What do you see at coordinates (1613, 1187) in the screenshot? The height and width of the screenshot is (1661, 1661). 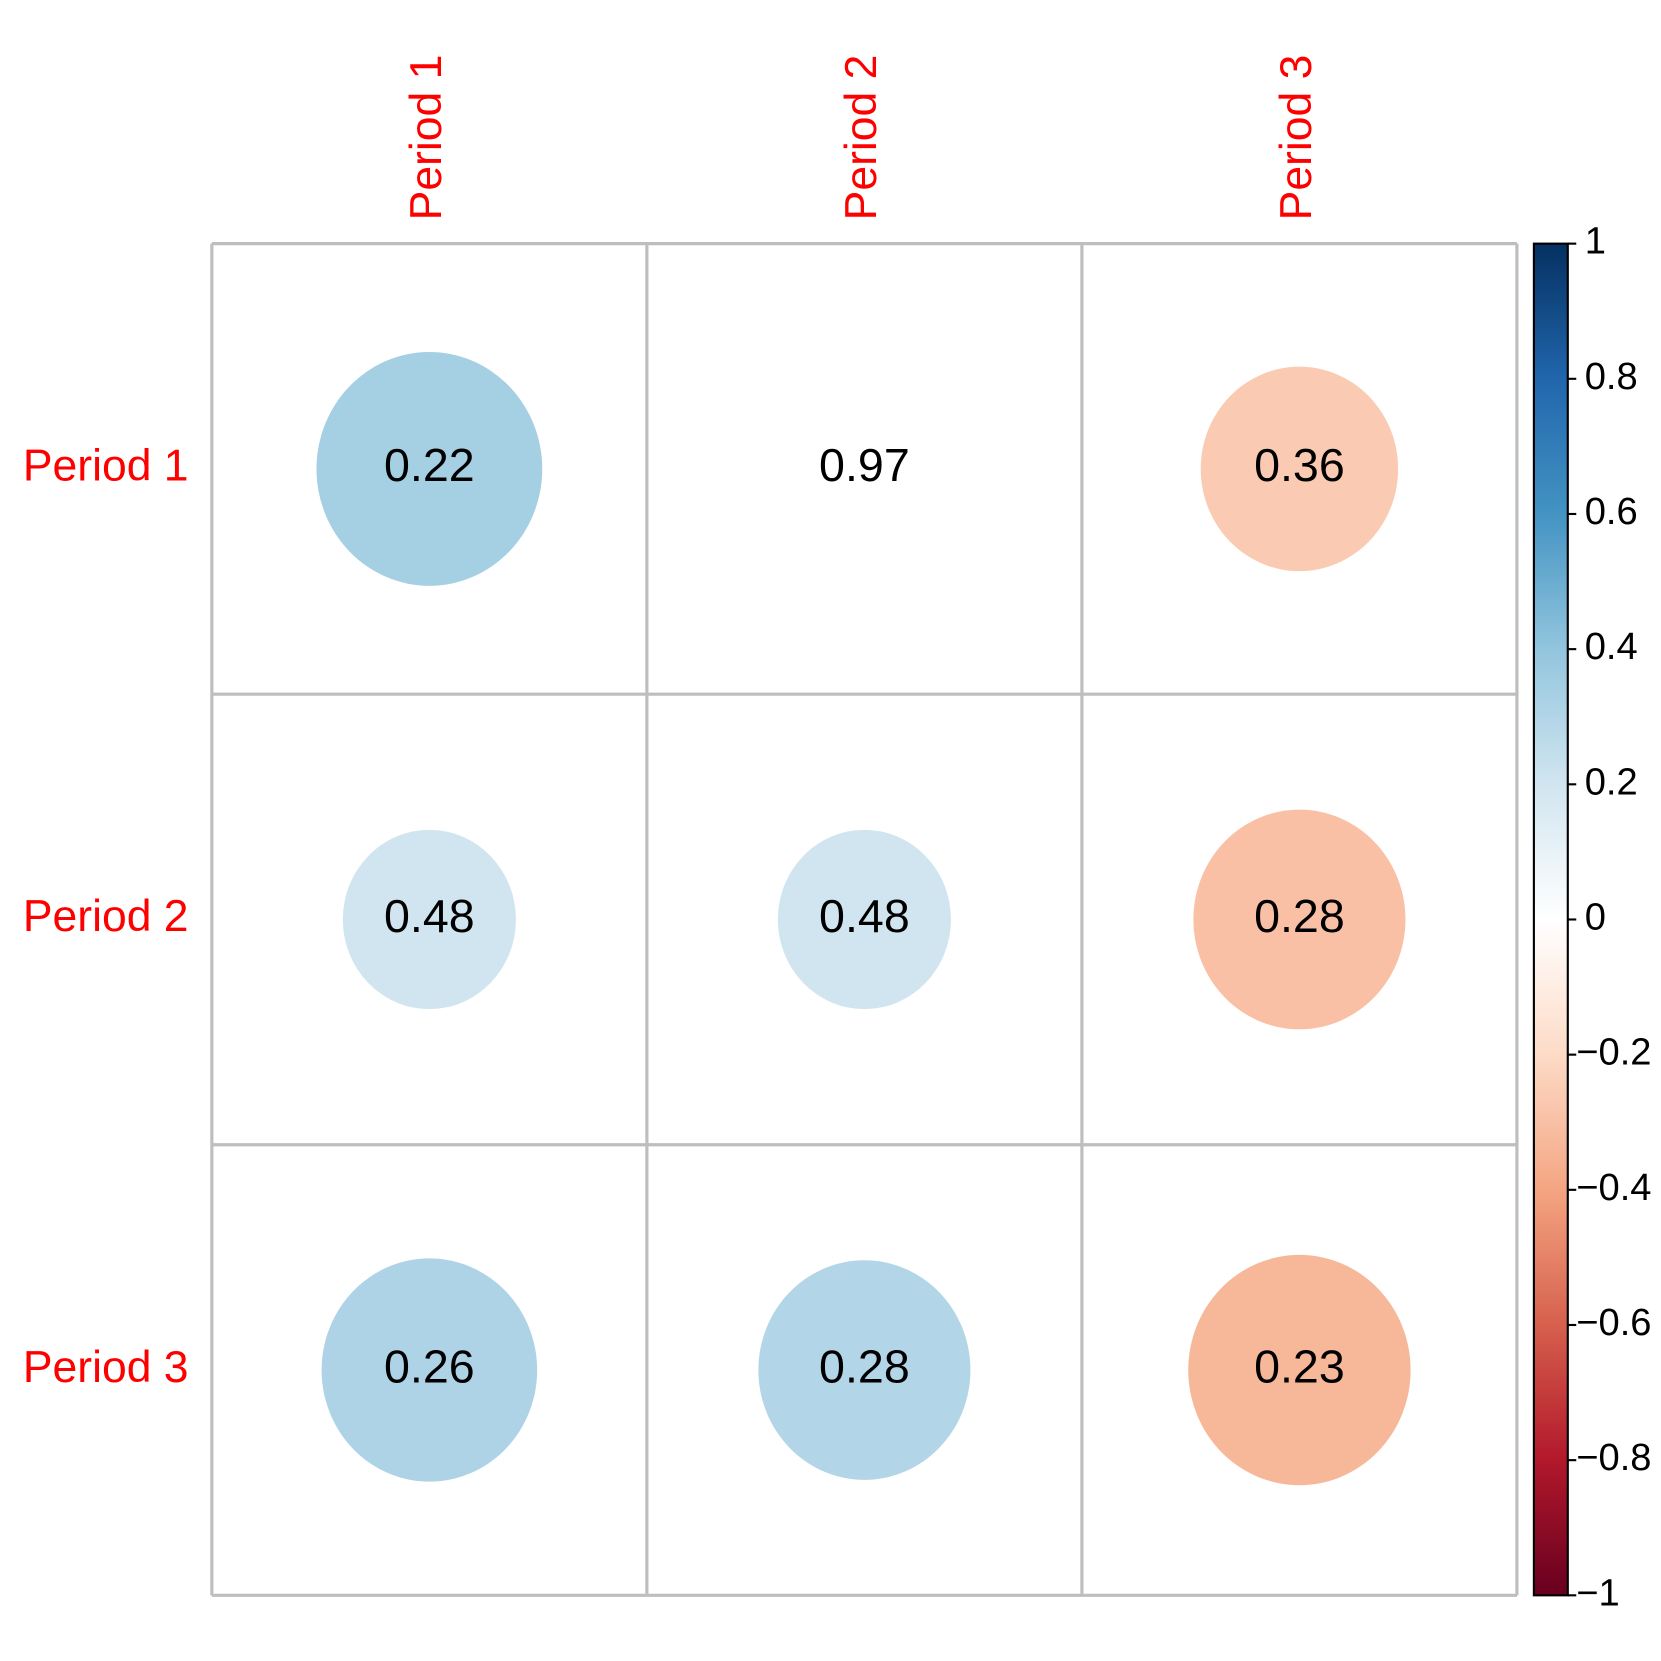 I see `colorbar-tick-label: −0.4` at bounding box center [1613, 1187].